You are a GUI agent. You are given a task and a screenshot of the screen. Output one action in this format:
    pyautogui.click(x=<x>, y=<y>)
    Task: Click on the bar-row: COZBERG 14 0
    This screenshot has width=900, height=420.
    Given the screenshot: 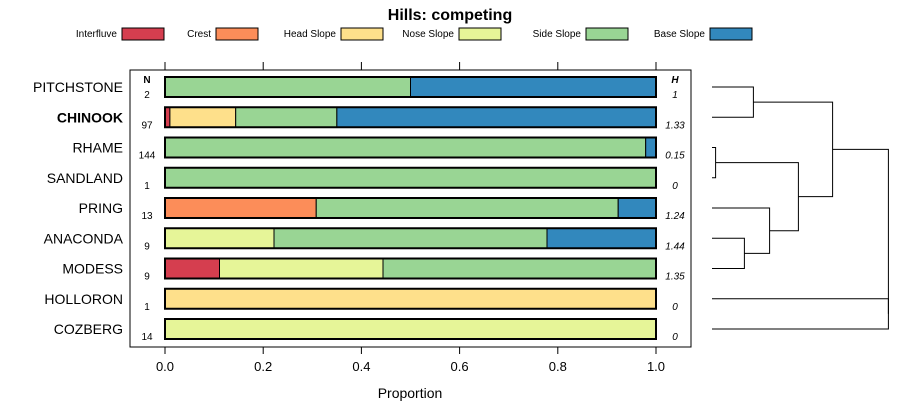 What is the action you would take?
    pyautogui.click(x=366, y=330)
    